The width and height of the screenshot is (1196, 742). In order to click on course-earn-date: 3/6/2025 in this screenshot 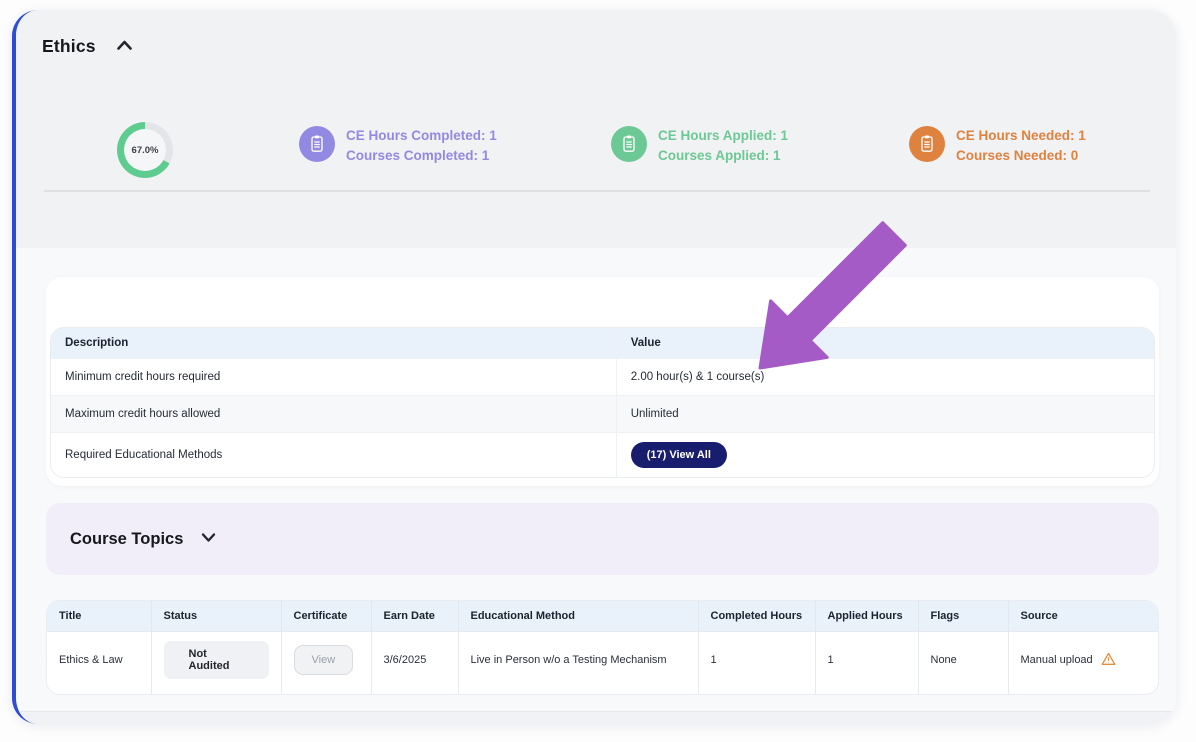, I will do `click(415, 662)`.